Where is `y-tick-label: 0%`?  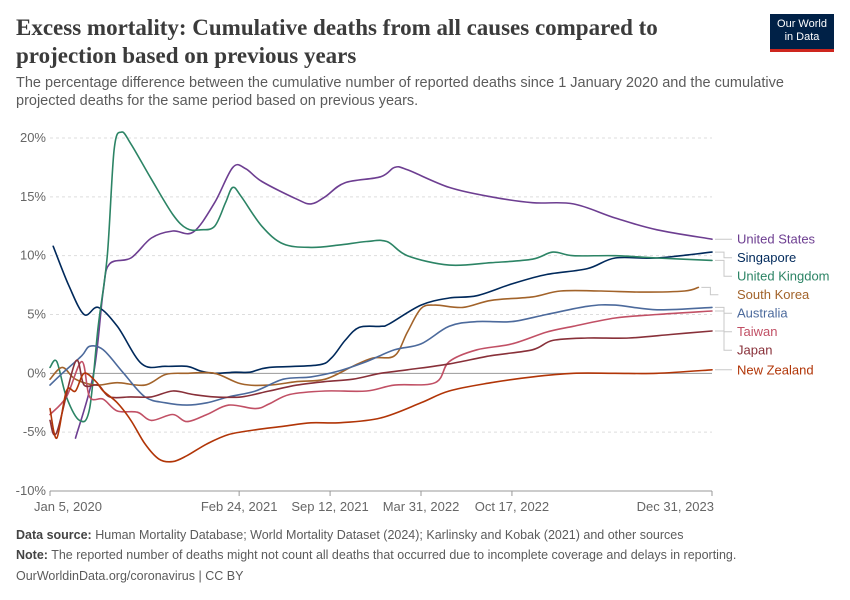
y-tick-label: 0% is located at coordinates (36, 372).